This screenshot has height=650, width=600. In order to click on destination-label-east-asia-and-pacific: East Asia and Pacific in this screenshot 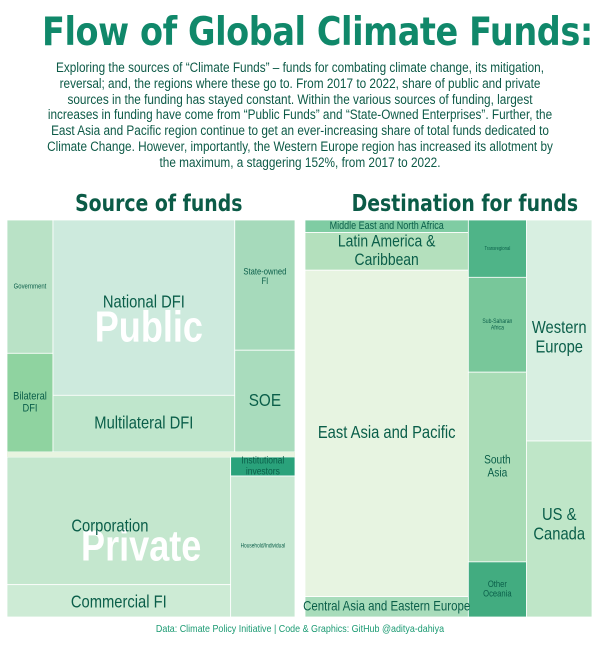, I will do `click(387, 433)`.